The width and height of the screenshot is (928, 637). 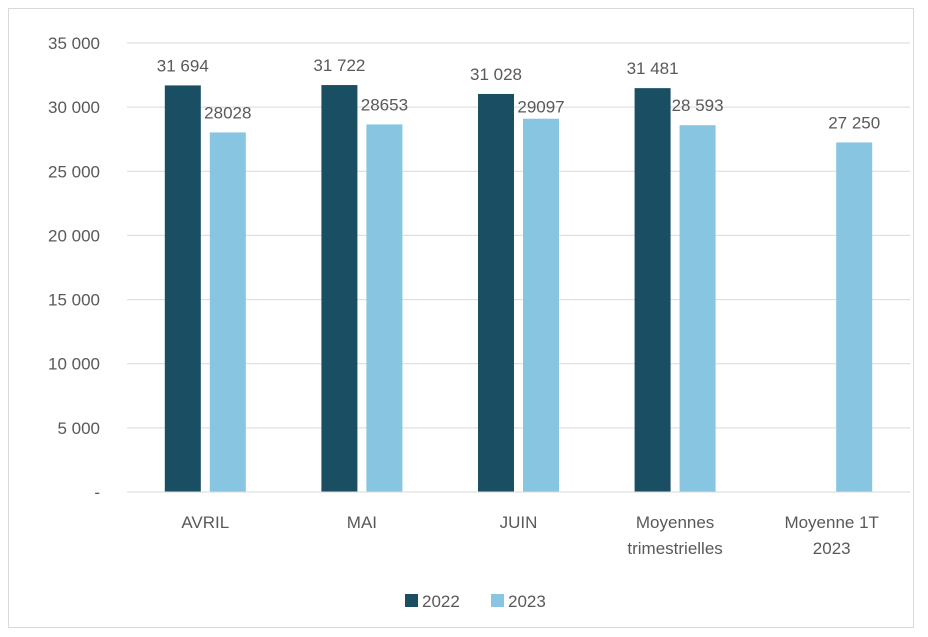 What do you see at coordinates (97, 492) in the screenshot?
I see `y-tick-label: -` at bounding box center [97, 492].